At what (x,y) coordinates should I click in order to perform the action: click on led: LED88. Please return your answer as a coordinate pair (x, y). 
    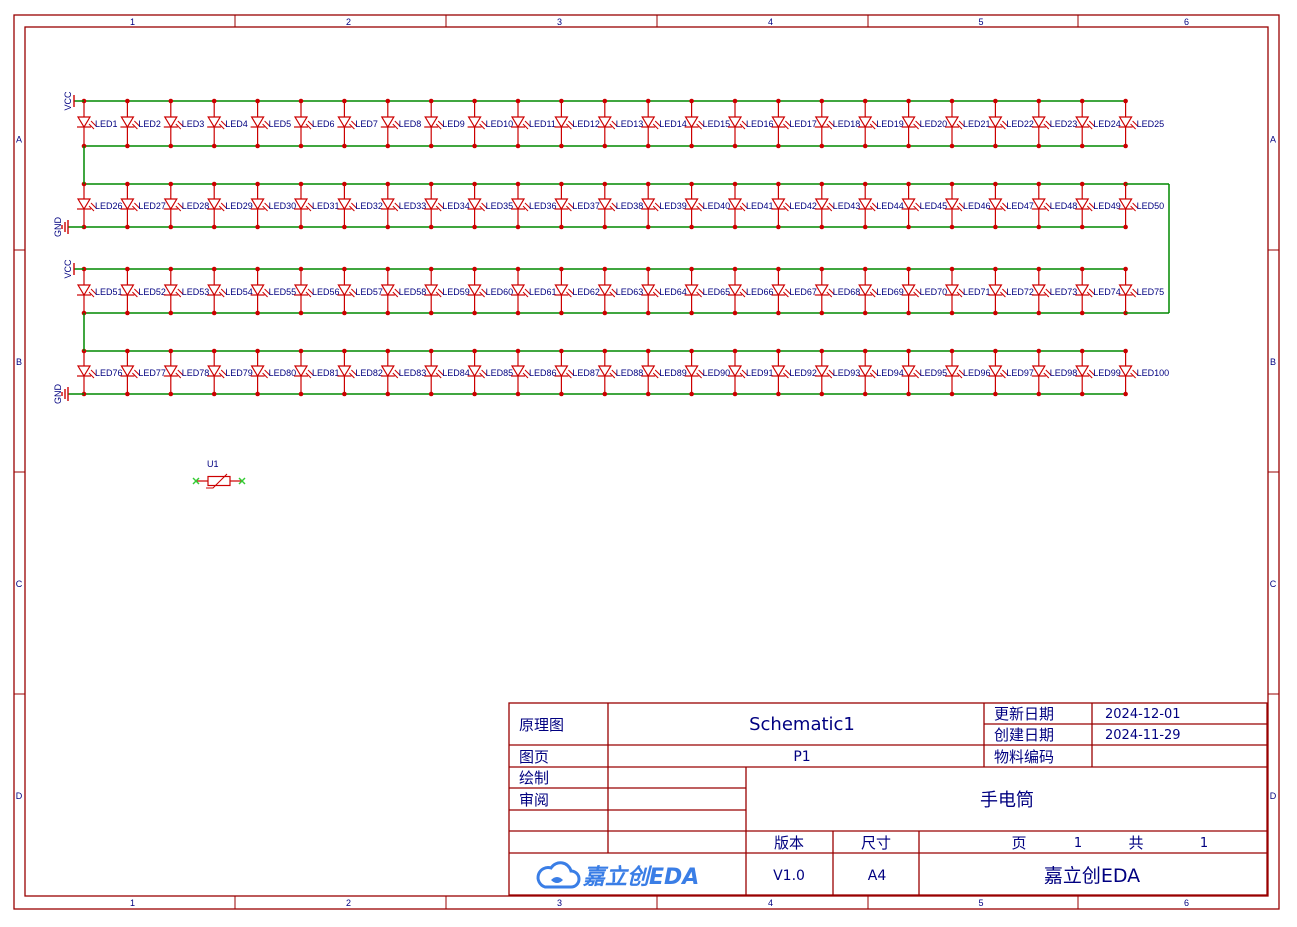
    Looking at the image, I should click on (620, 372).